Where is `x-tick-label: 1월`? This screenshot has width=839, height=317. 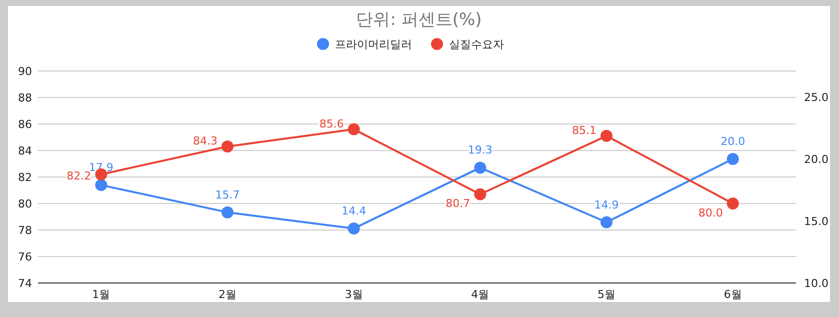 x-tick-label: 1월 is located at coordinates (101, 294).